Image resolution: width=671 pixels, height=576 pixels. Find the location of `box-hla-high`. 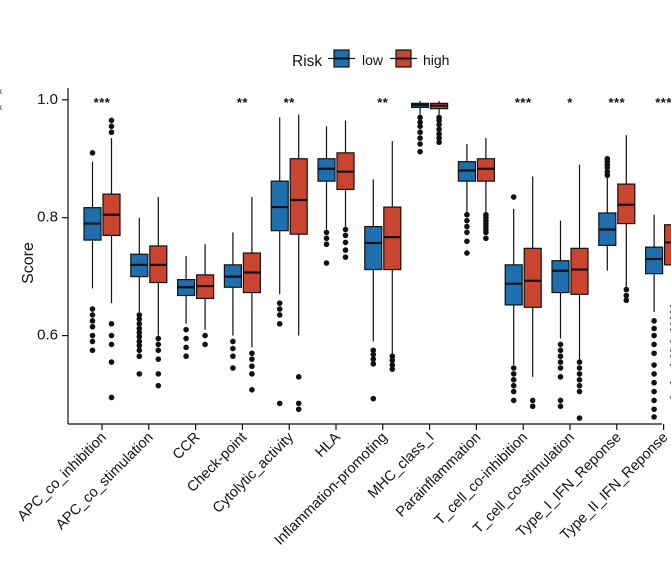

box-hla-high is located at coordinates (345, 190).